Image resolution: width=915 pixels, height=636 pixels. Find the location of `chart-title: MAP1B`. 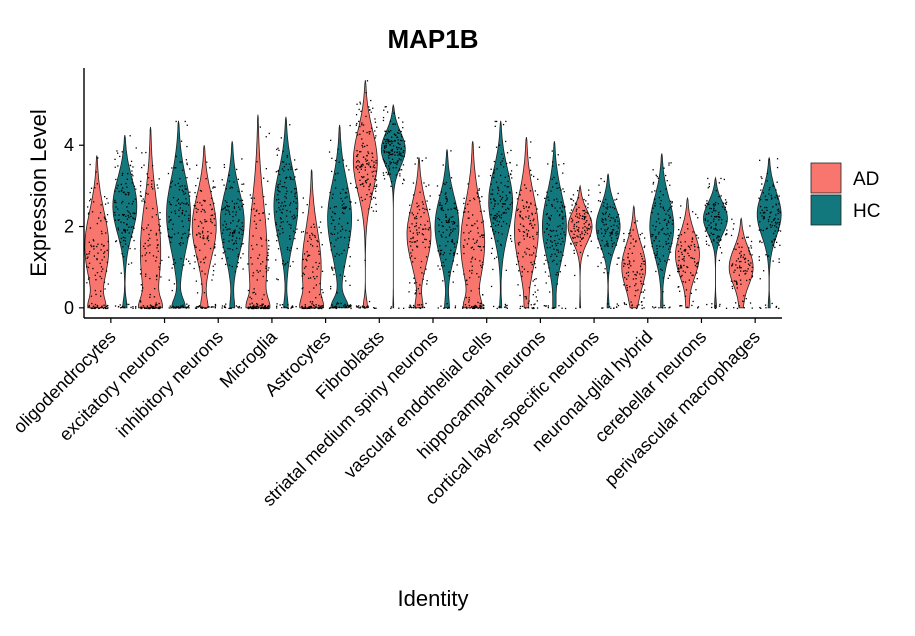

chart-title: MAP1B is located at coordinates (432, 39).